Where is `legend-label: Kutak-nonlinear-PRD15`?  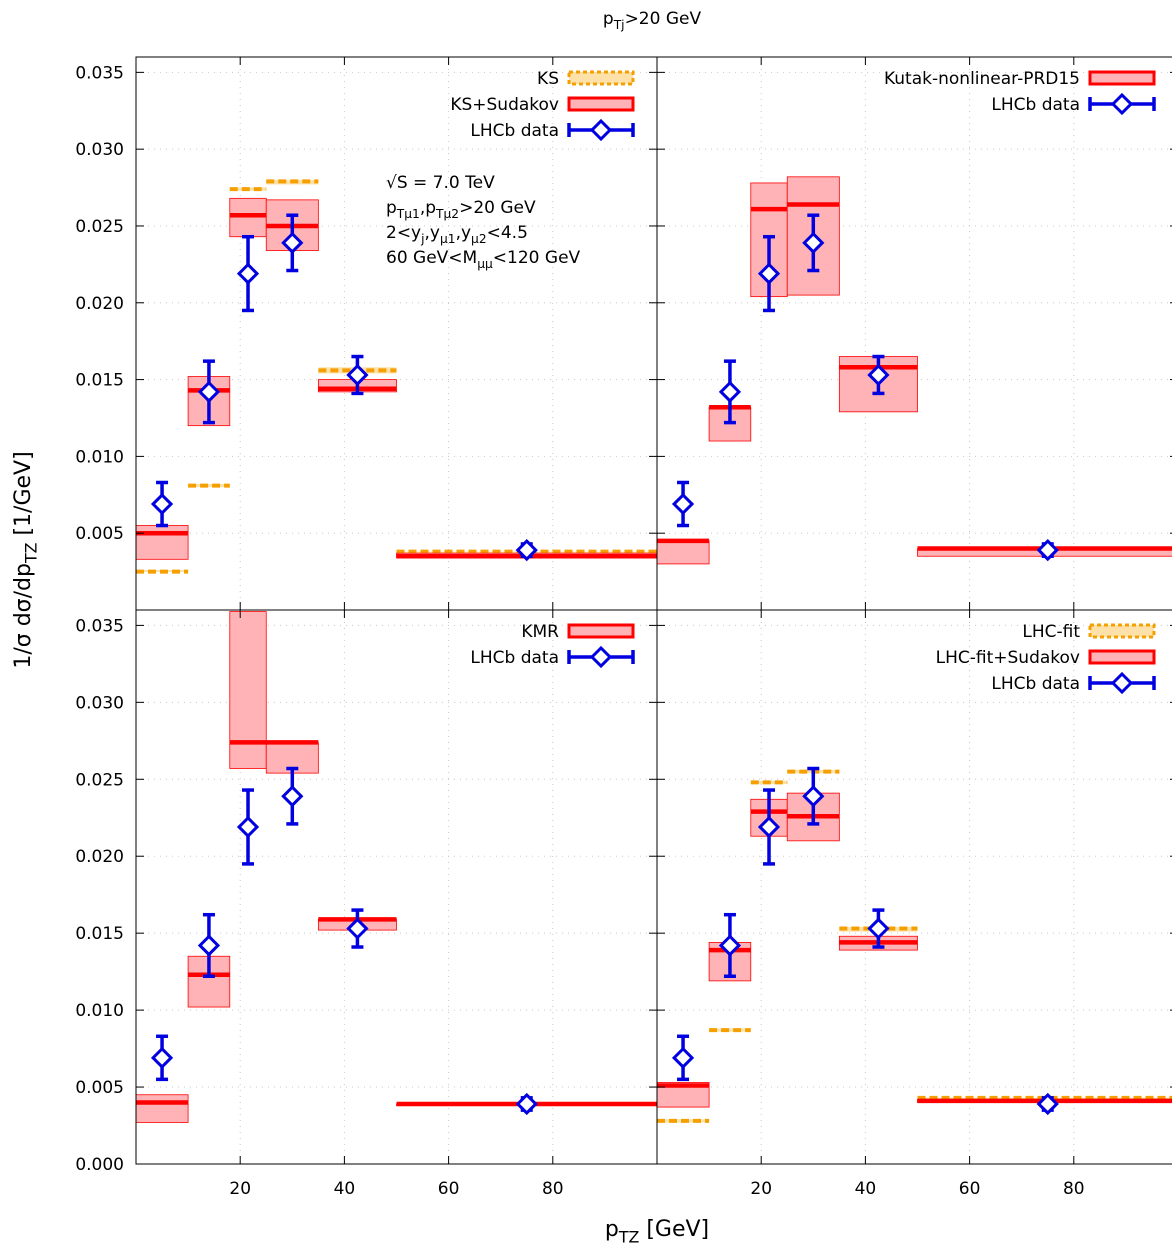
legend-label: Kutak-nonlinear-PRD15 is located at coordinates (982, 79).